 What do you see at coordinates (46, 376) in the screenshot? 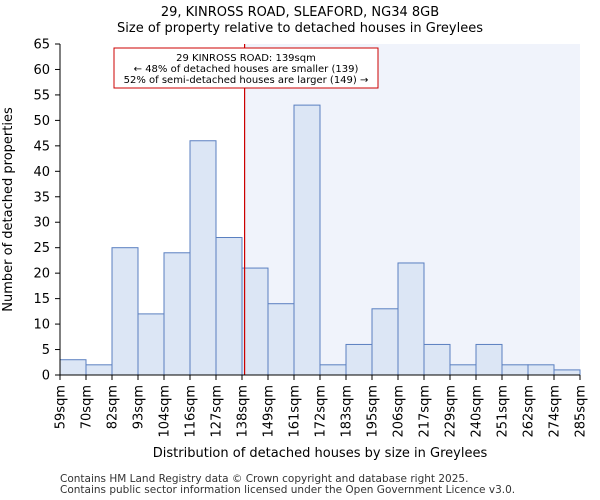
I see `y-tick-label: 0` at bounding box center [46, 376].